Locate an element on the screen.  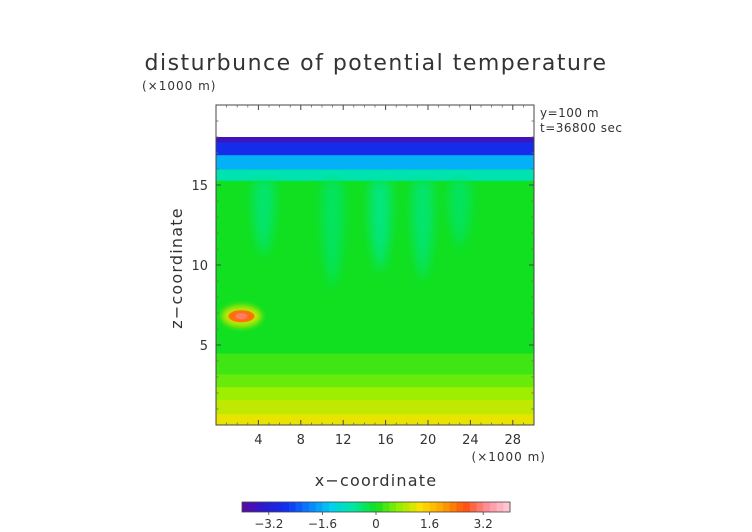
anomaly-layer is located at coordinates (241, 316).